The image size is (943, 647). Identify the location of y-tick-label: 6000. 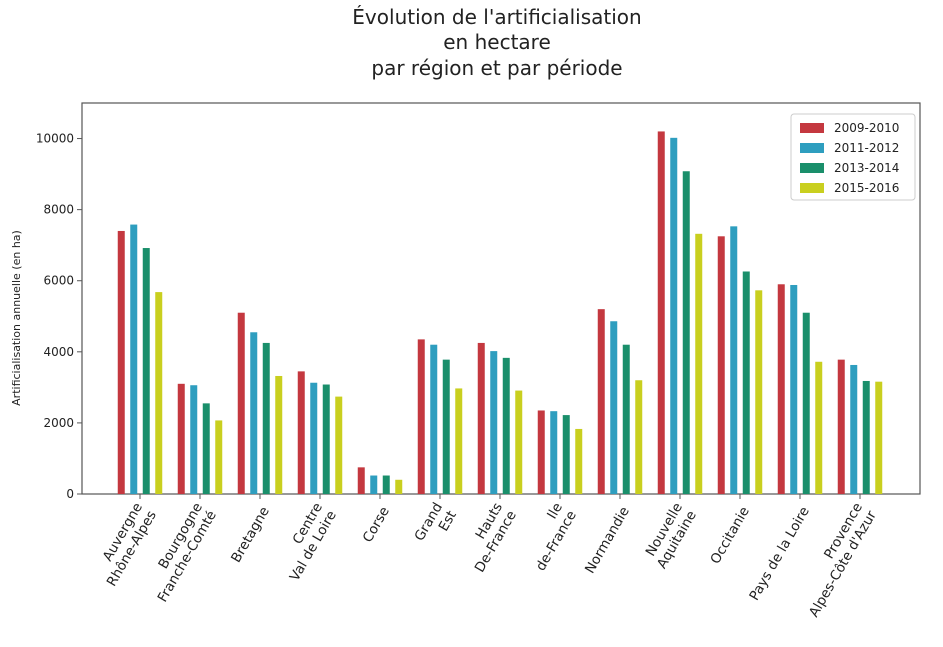
(58, 281).